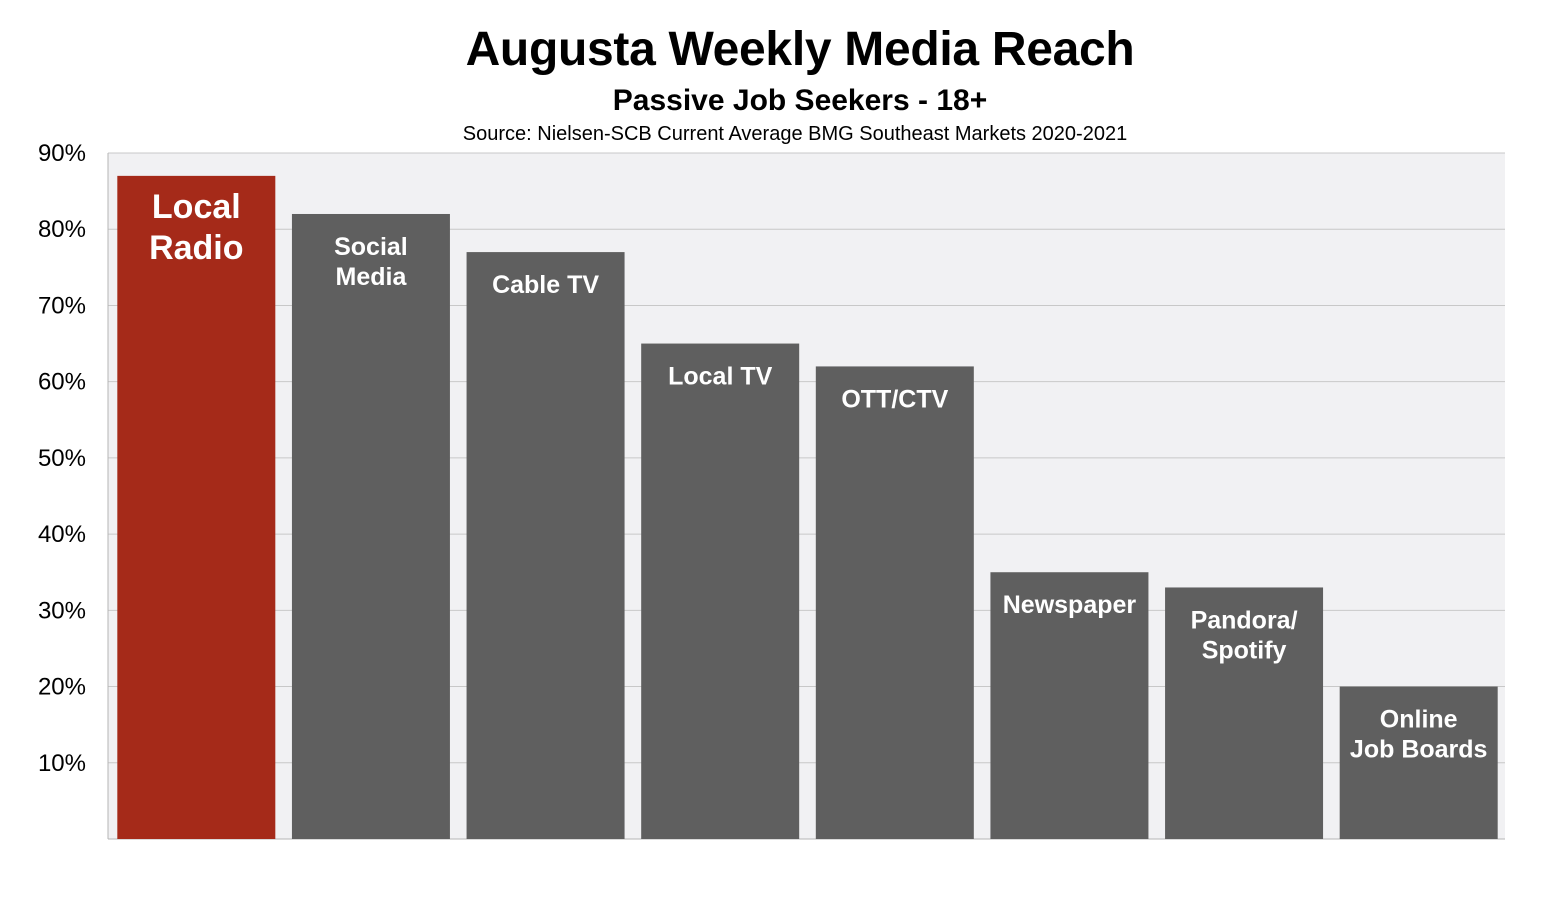 This screenshot has height=902, width=1554. What do you see at coordinates (62, 534) in the screenshot?
I see `y-tick-label: 40%` at bounding box center [62, 534].